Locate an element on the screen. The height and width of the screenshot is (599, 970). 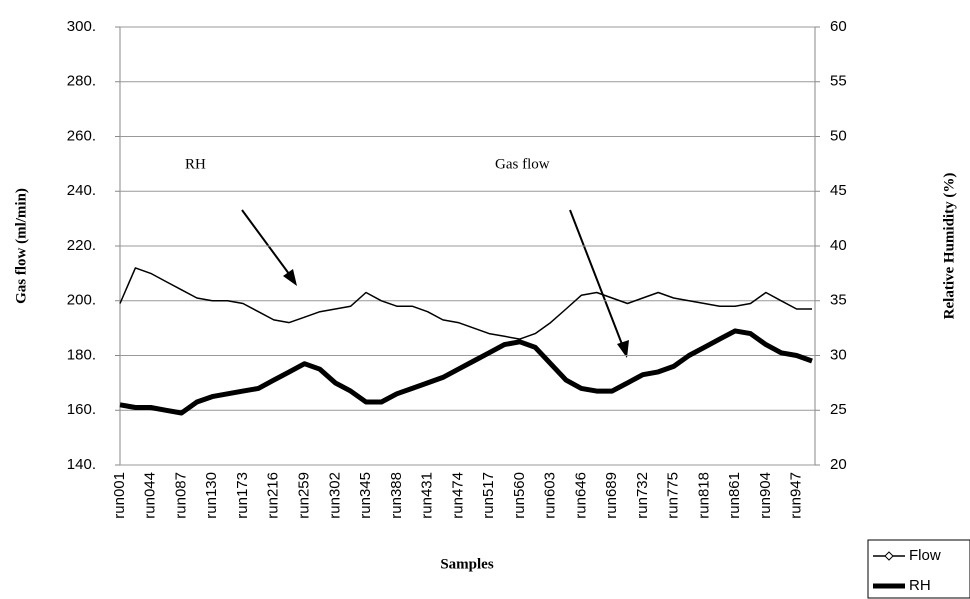
annotation: Gas flow is located at coordinates (522, 164).